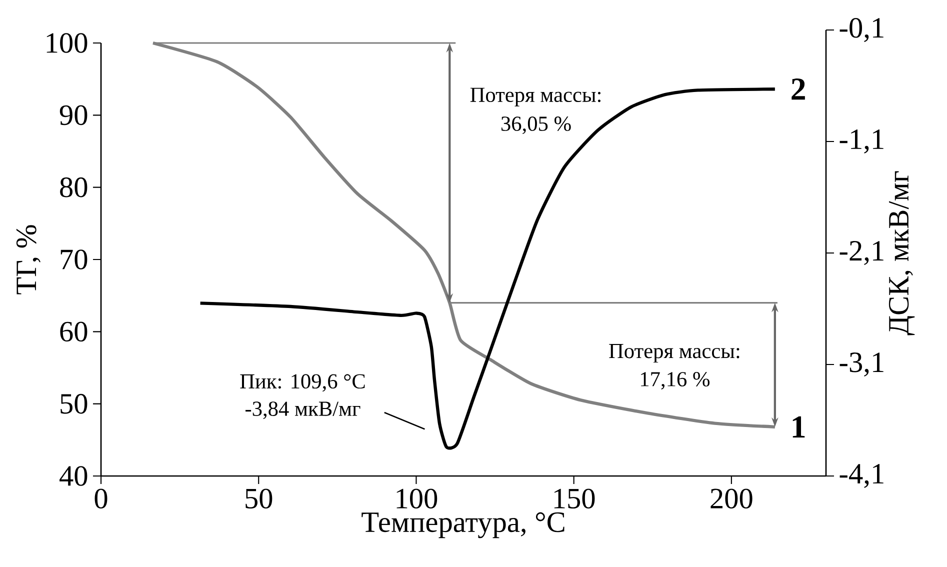 The width and height of the screenshot is (947, 567). What do you see at coordinates (798, 427) in the screenshot?
I see `series-label: 1` at bounding box center [798, 427].